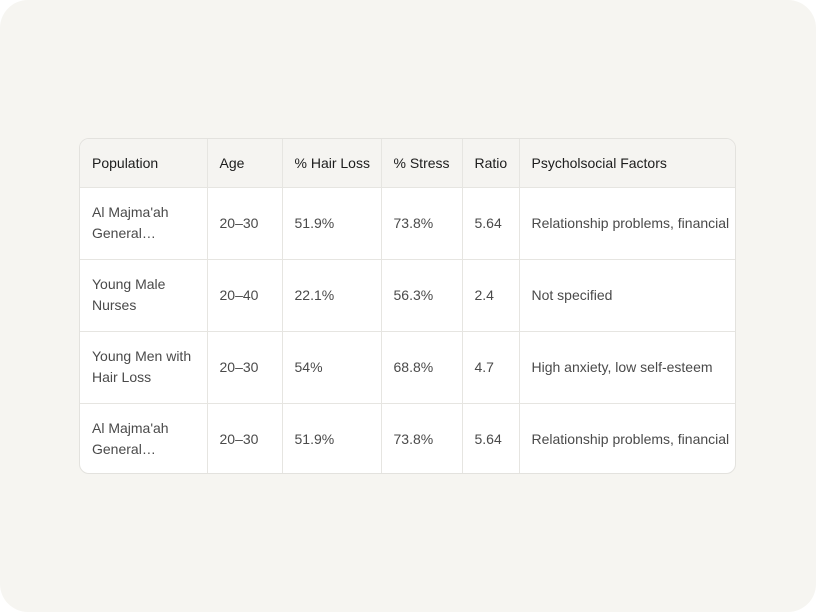  I want to click on header-age: Age, so click(245, 163).